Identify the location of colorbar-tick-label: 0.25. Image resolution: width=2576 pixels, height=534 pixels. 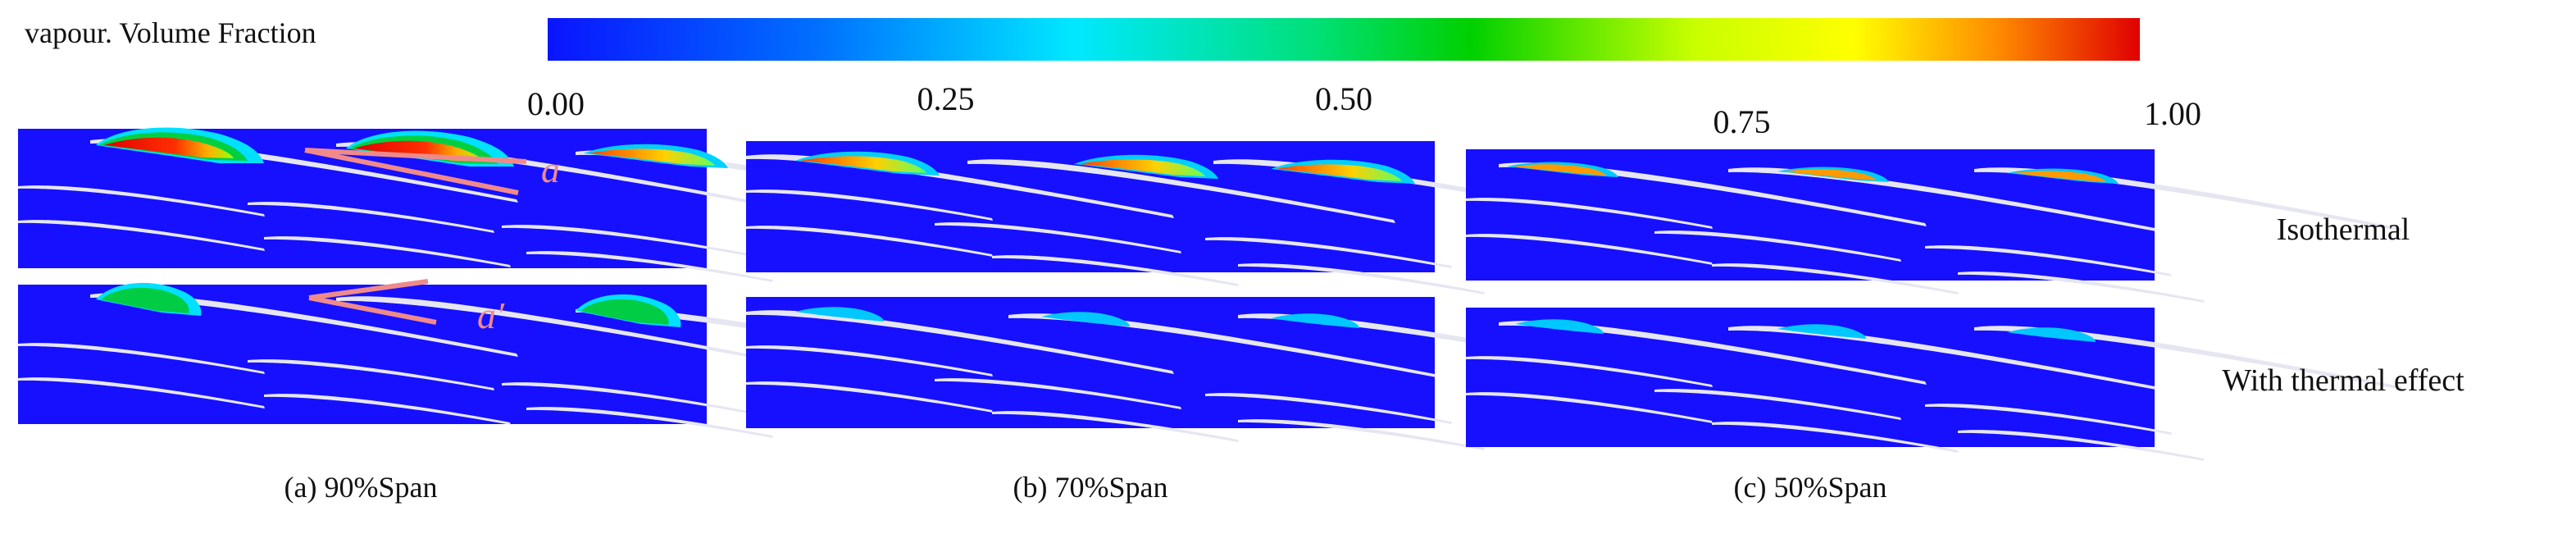
(946, 98).